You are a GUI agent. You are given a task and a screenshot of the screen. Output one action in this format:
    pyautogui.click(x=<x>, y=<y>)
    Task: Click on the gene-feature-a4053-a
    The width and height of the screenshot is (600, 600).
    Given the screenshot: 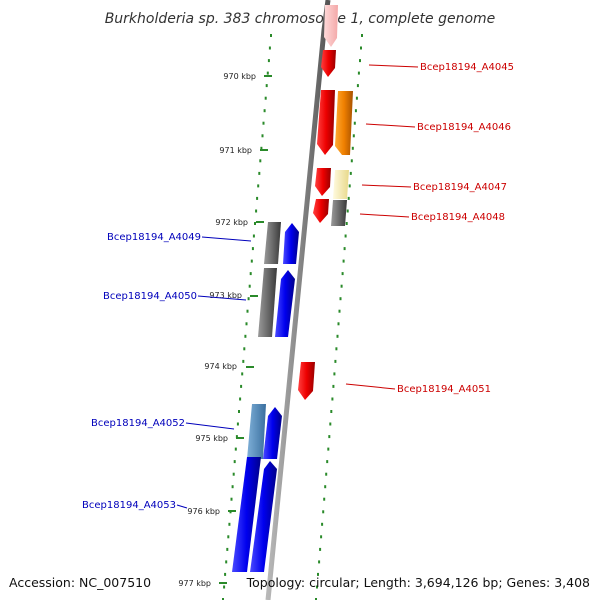 What is the action you would take?
    pyautogui.click(x=246, y=514)
    